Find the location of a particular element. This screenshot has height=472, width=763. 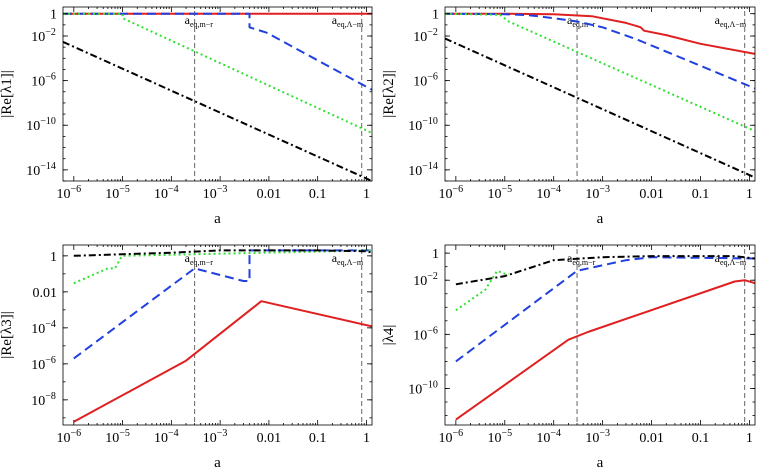

y-axis-label: |Re[λ1]| is located at coordinates (7, 93).